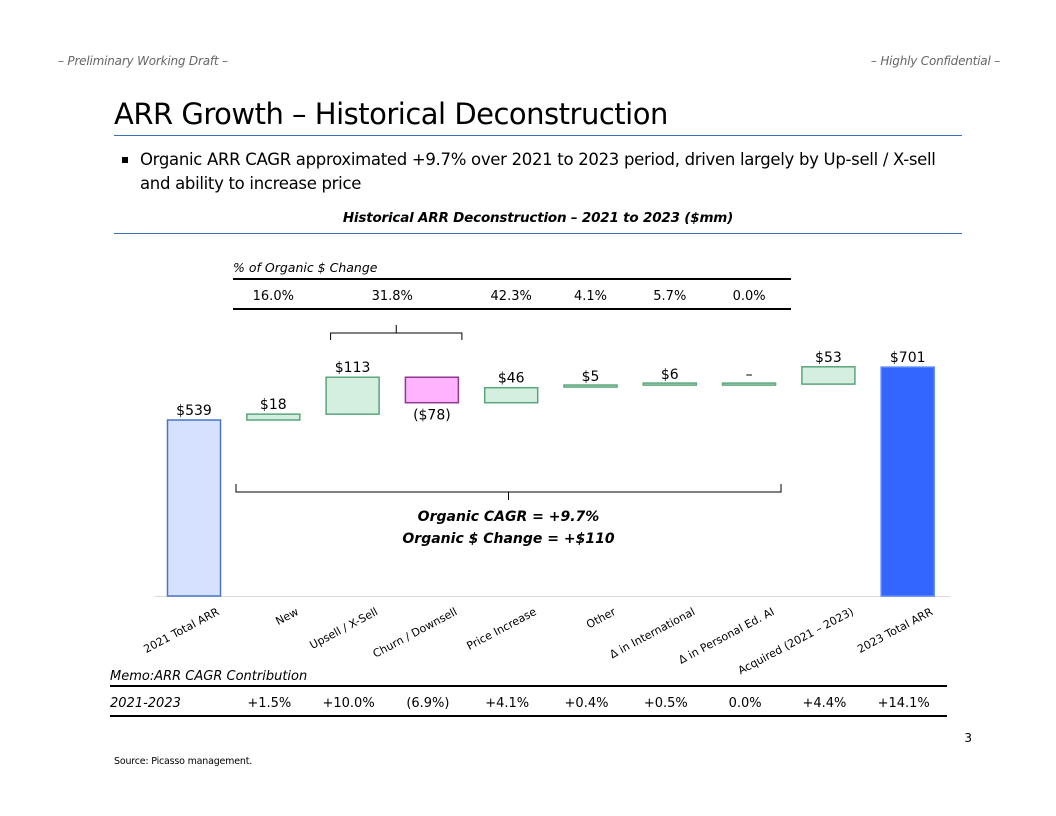 This screenshot has height=816, width=1056. What do you see at coordinates (508, 492) in the screenshot?
I see `organic-bracket` at bounding box center [508, 492].